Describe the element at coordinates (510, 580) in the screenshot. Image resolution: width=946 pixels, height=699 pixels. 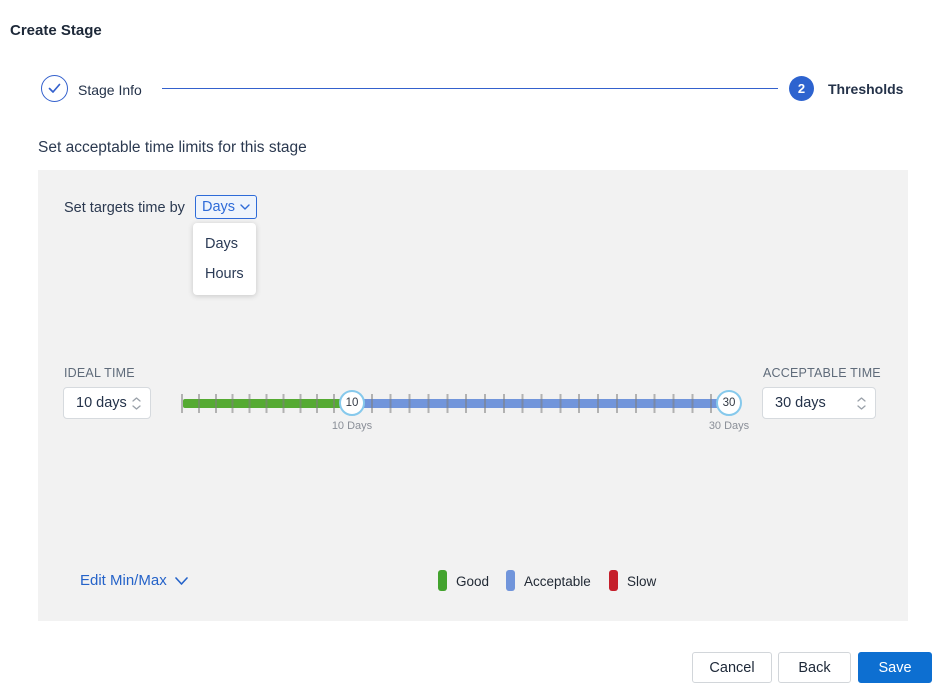
I see `legend-swatch-acceptable` at that location.